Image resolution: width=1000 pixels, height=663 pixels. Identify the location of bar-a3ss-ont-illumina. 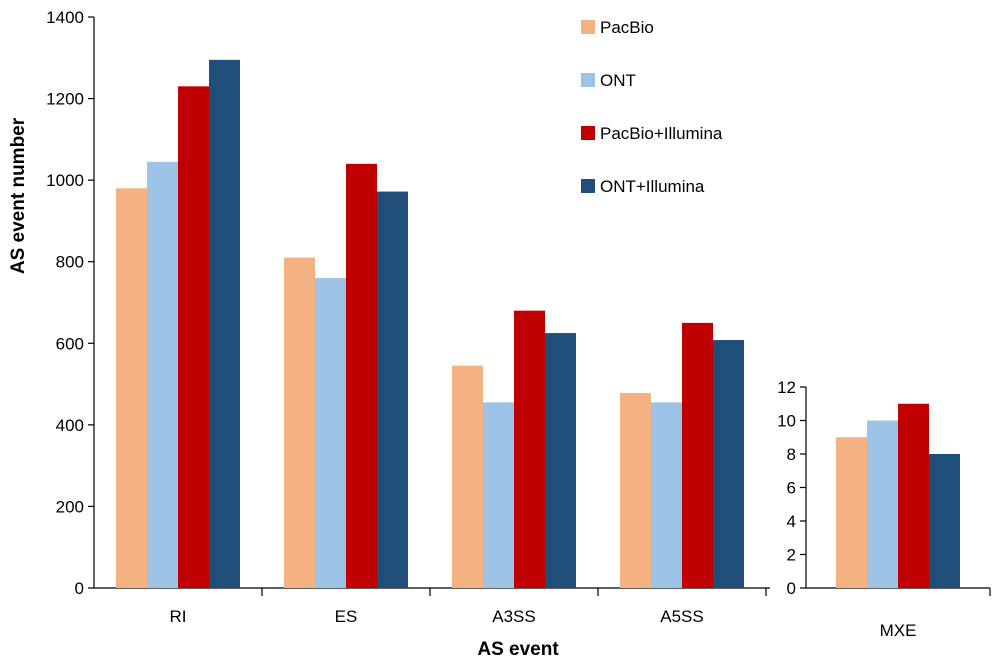
(560, 460).